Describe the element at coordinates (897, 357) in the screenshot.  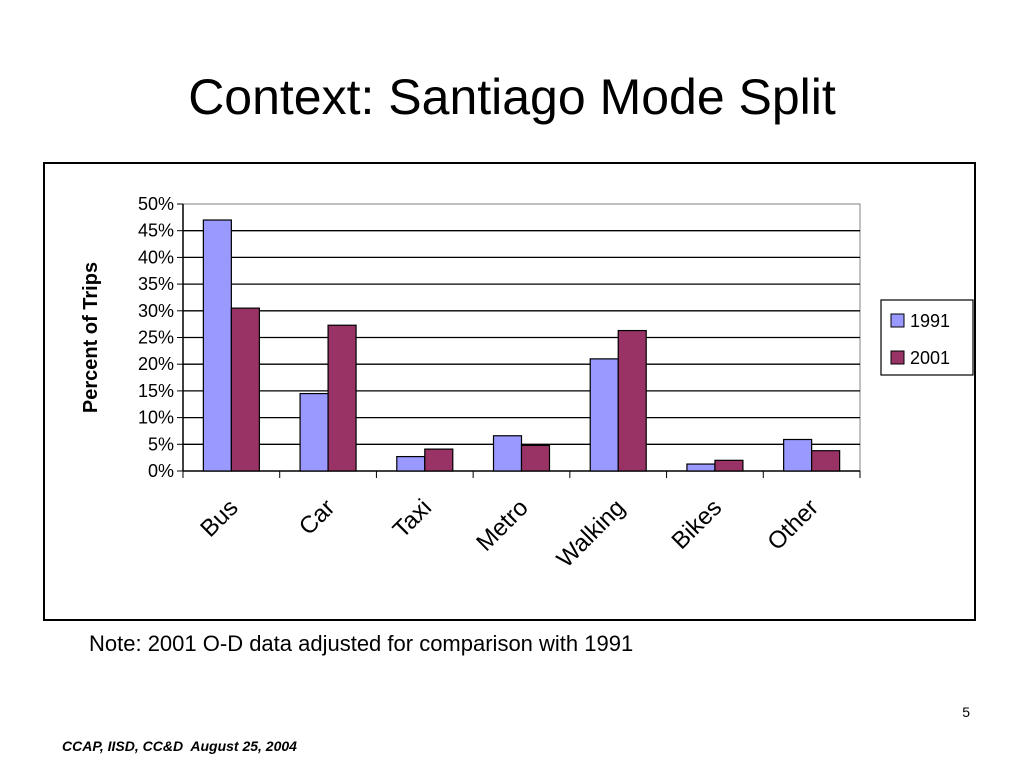
I see `legend-swatch-2001` at that location.